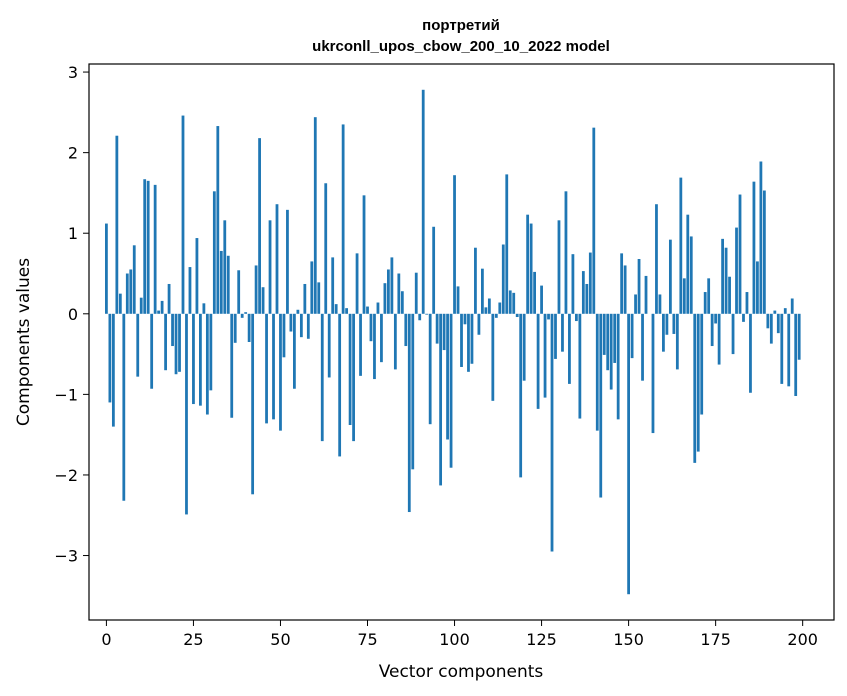 The width and height of the screenshot is (847, 696). Describe the element at coordinates (541, 639) in the screenshot. I see `x-tick-label: 125` at that location.